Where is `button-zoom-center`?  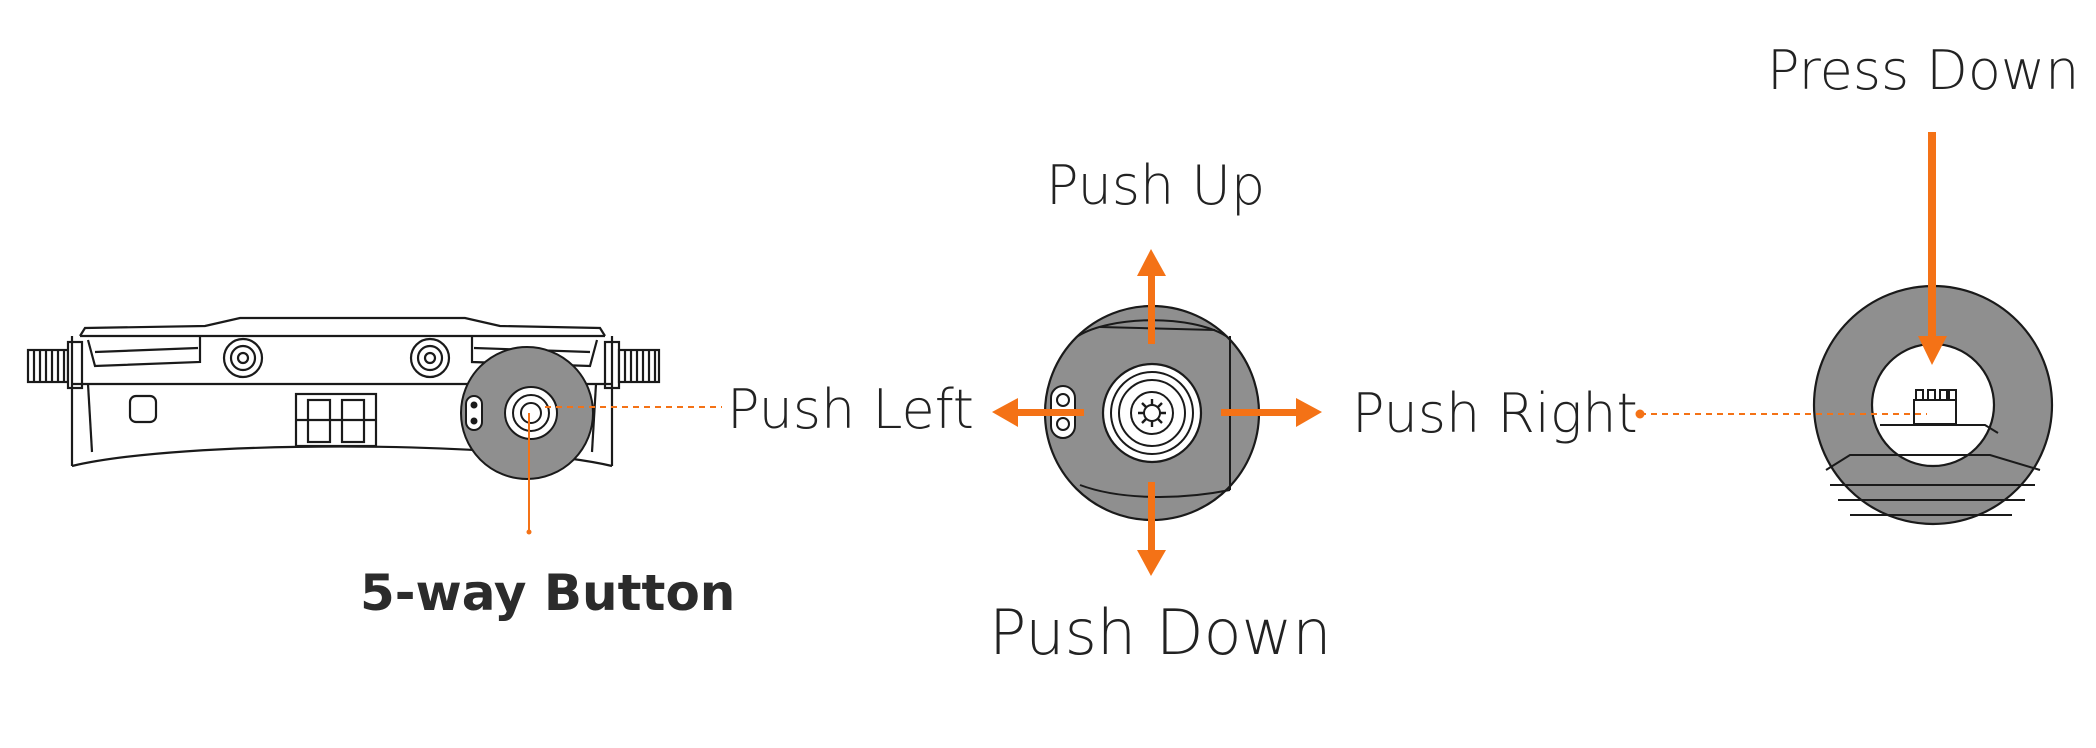 button-zoom-center is located at coordinates (1152, 413).